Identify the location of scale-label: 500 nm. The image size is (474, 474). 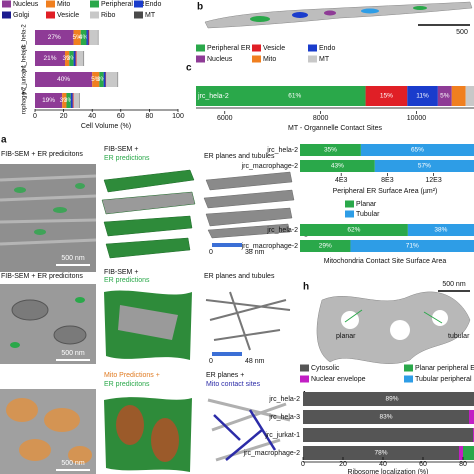
(454, 284).